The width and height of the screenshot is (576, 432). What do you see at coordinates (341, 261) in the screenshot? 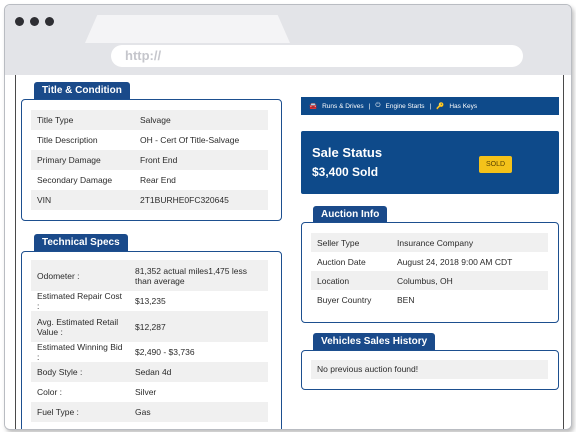
I see `row-label: Auction Date` at bounding box center [341, 261].